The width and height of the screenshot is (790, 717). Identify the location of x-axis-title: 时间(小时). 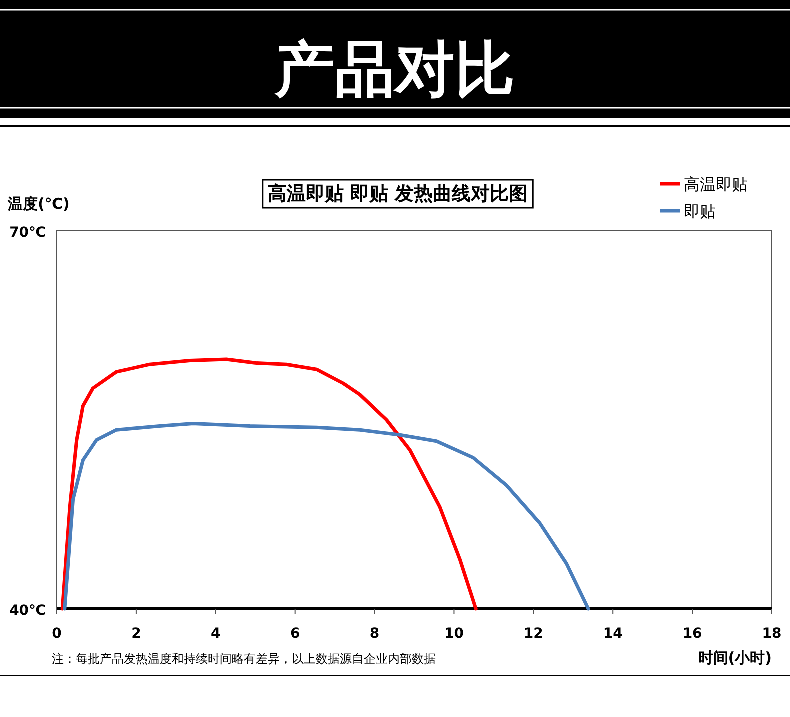
(735, 658).